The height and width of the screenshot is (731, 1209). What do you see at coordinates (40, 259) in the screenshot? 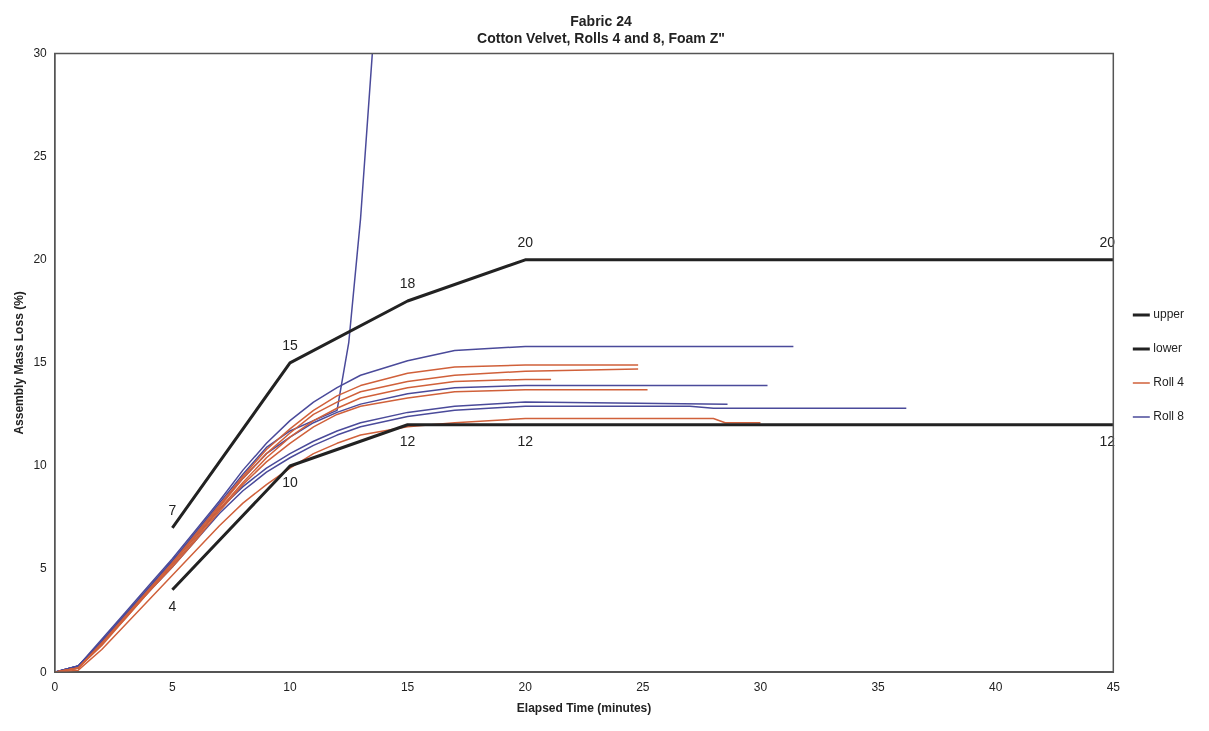
I see `y-tick-label: 20` at bounding box center [40, 259].